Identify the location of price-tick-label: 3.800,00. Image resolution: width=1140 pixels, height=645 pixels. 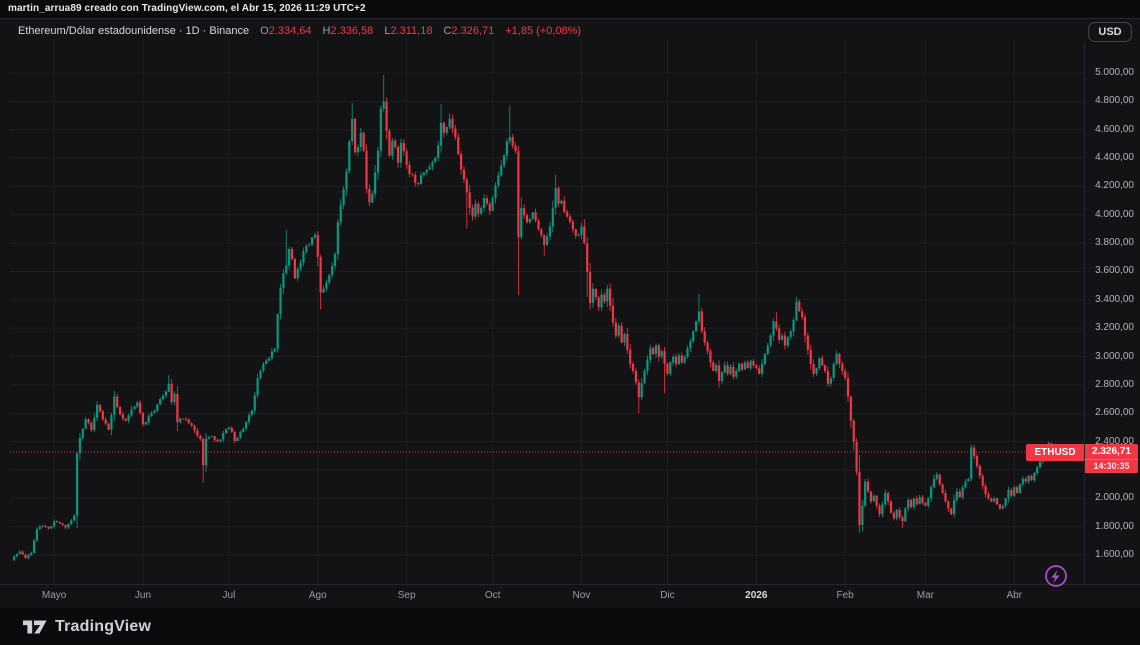
(1114, 243).